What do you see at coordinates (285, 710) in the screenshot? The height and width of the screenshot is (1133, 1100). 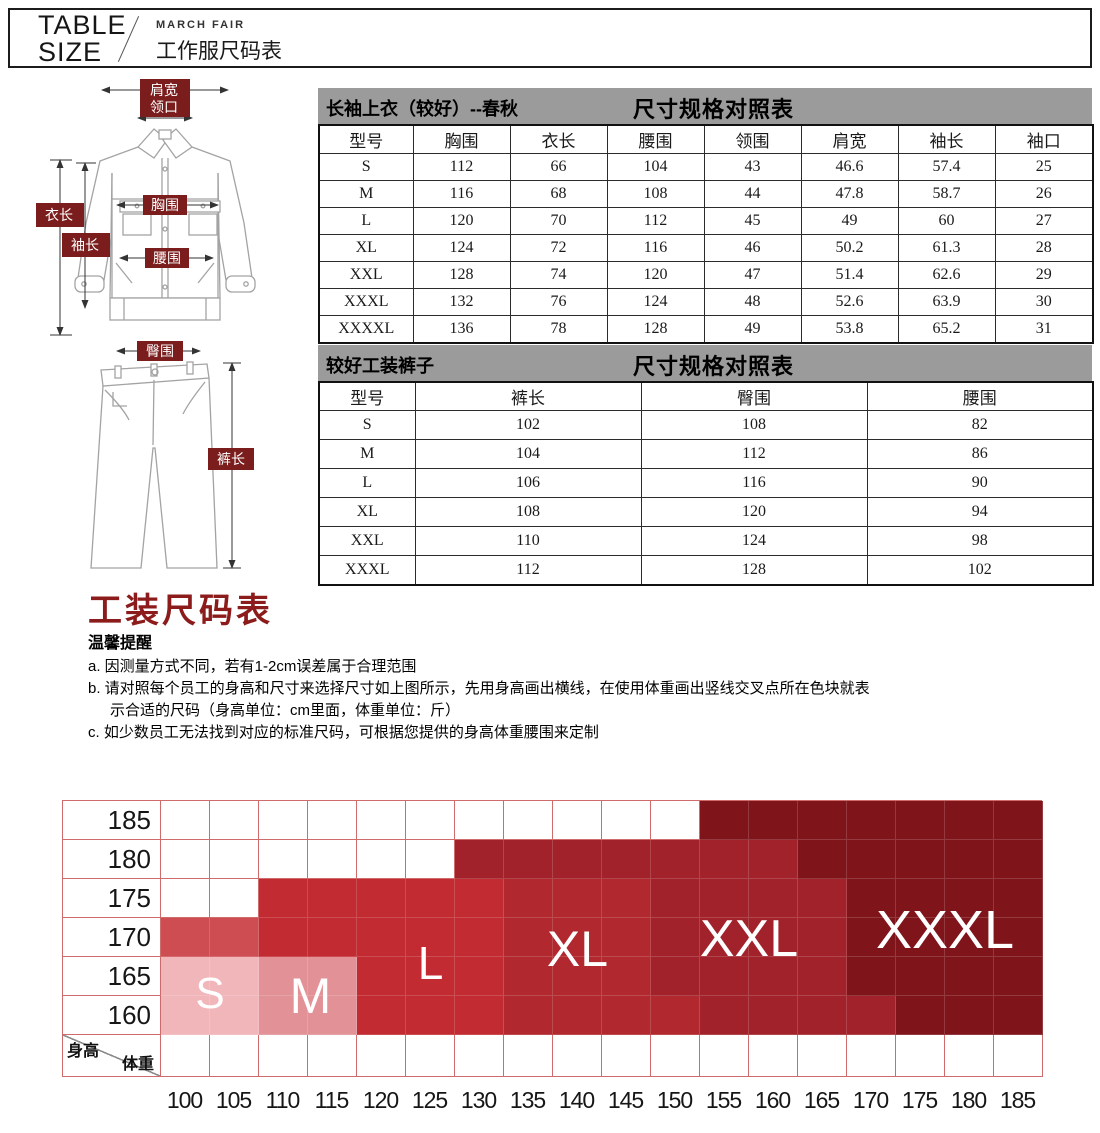 I see `reminder-note: 示合适的尺码（身高单位：cm里面，体重单位：斤）` at bounding box center [285, 710].